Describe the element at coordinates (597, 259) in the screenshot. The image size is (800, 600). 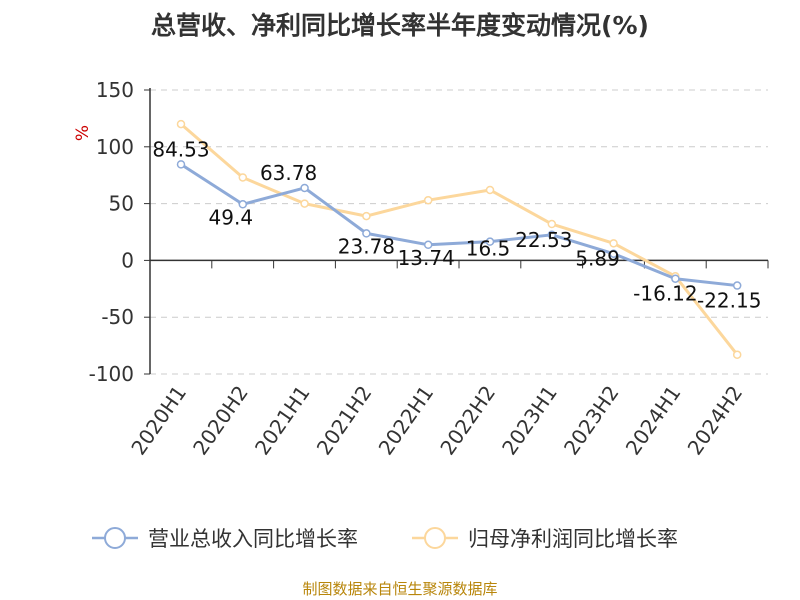
I see `data-label: 5.89` at that location.